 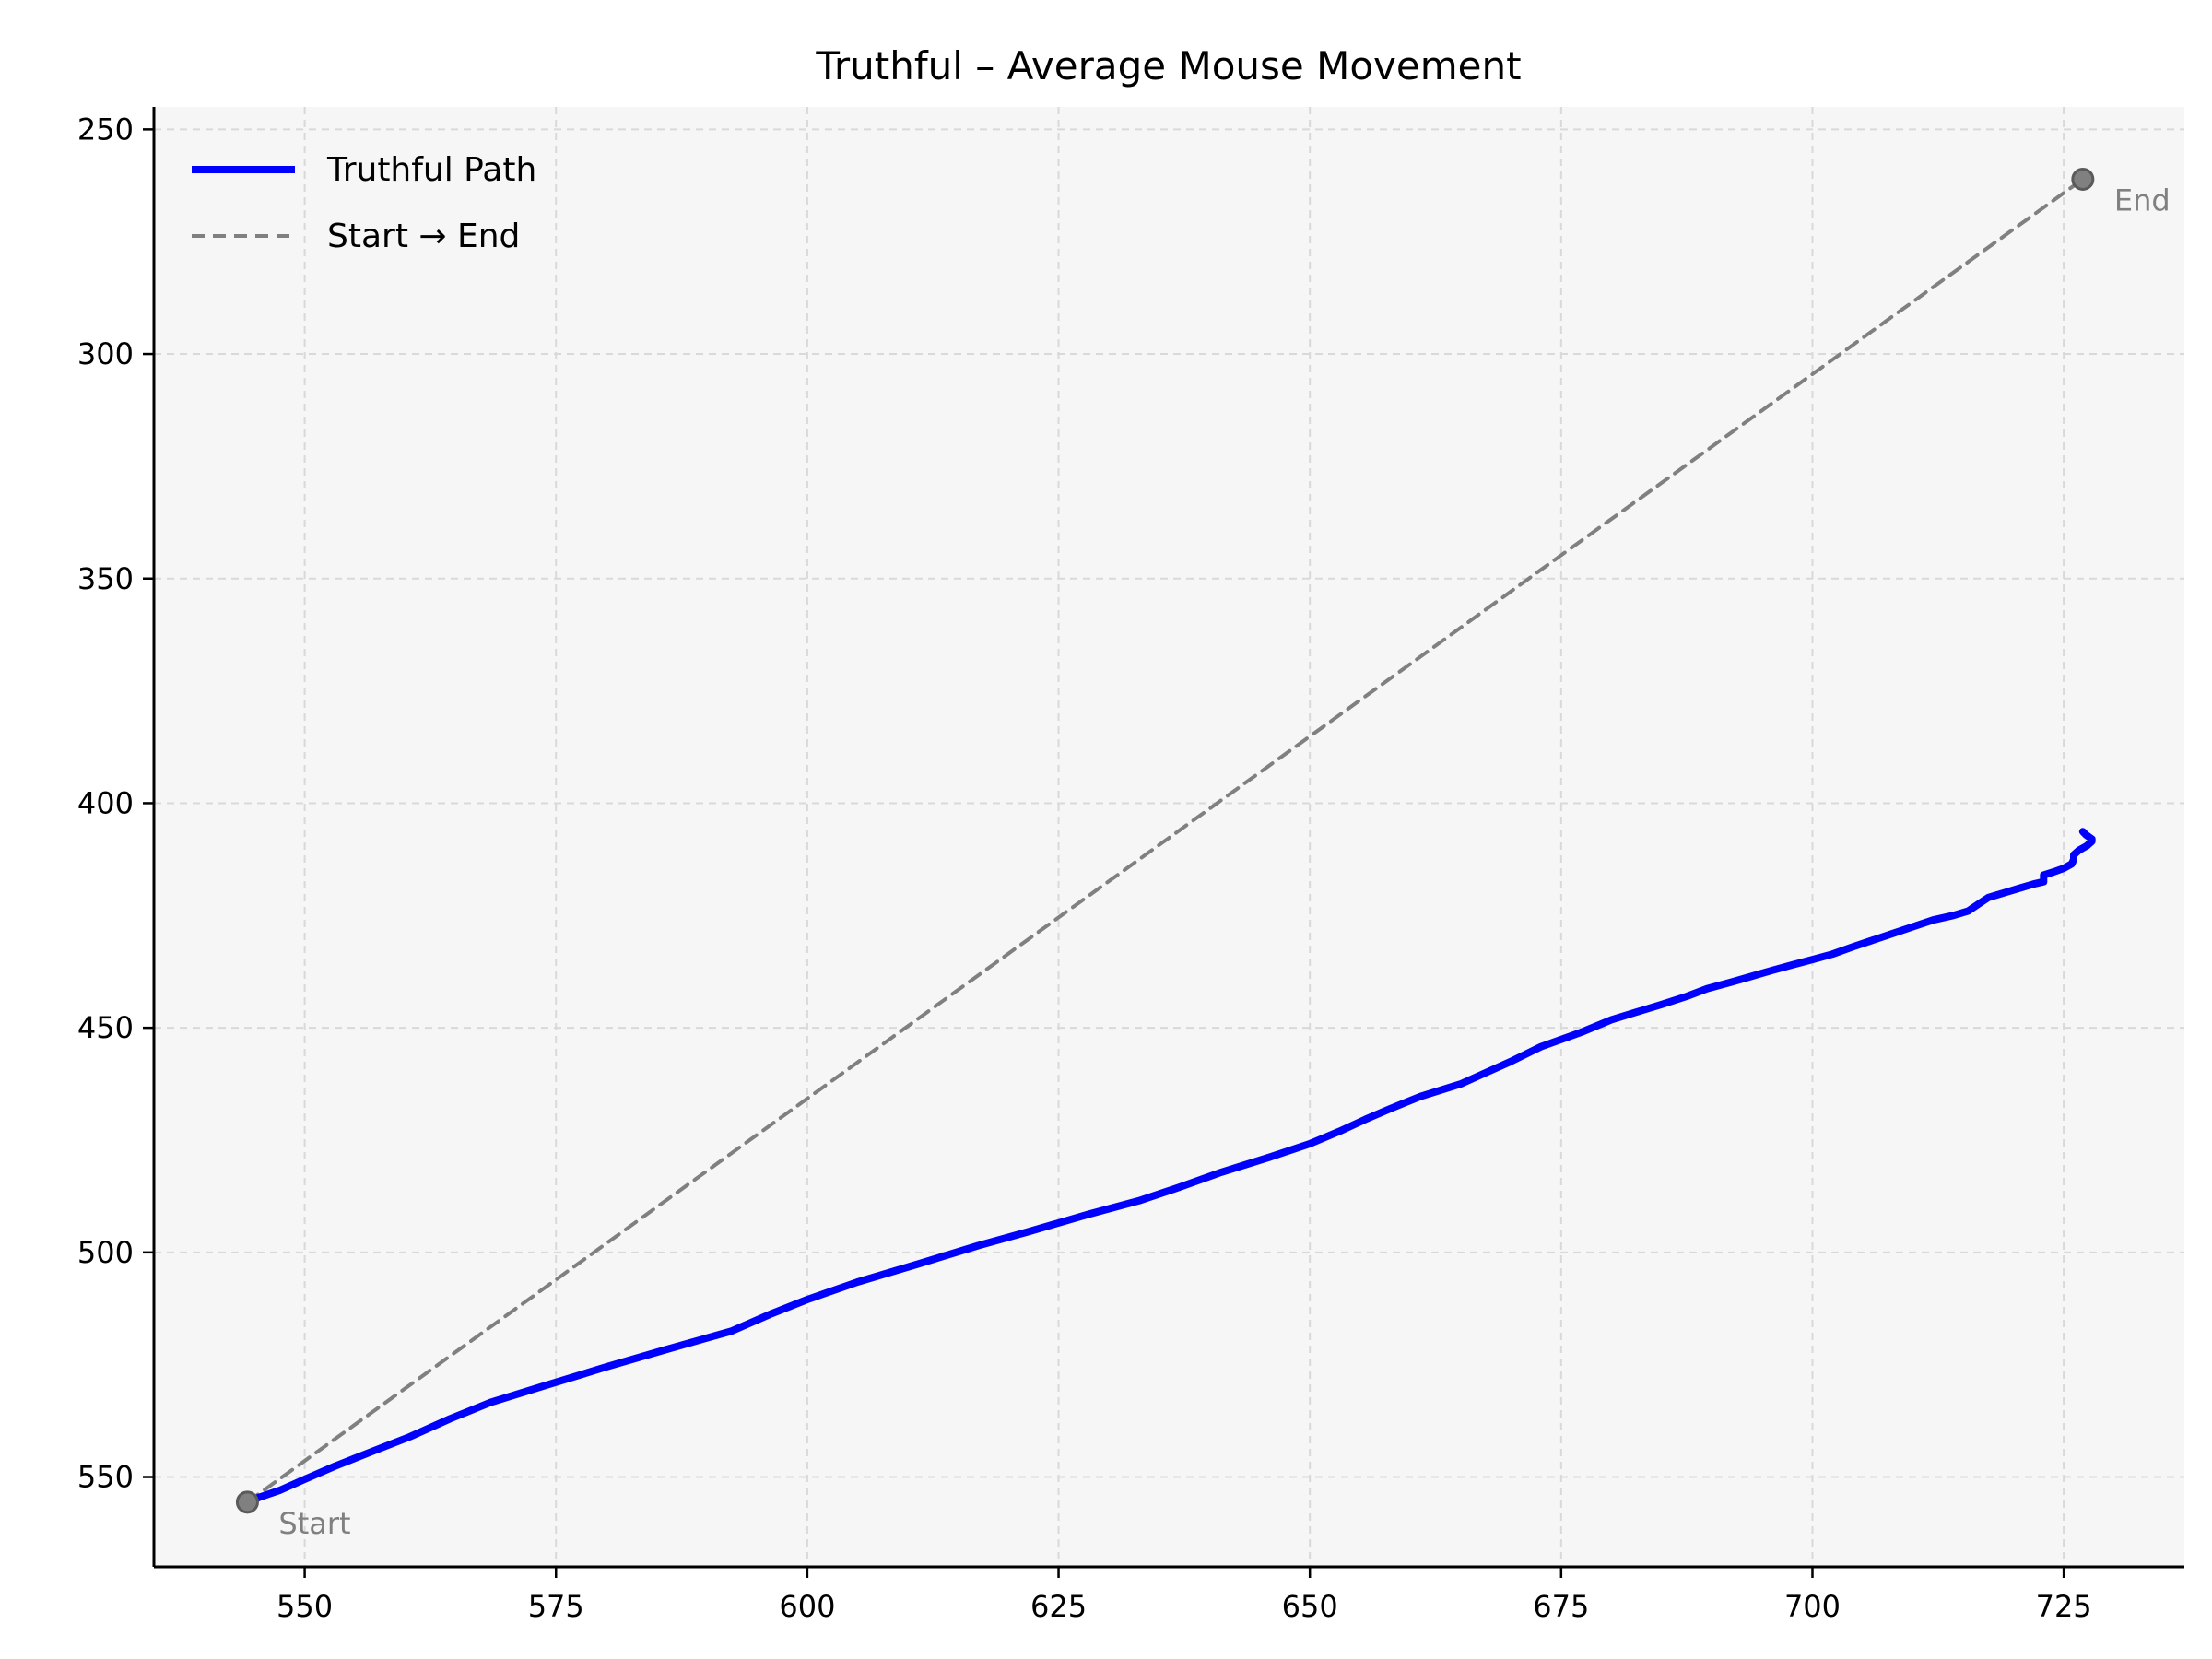 What do you see at coordinates (2083, 179) in the screenshot?
I see `marker-end` at bounding box center [2083, 179].